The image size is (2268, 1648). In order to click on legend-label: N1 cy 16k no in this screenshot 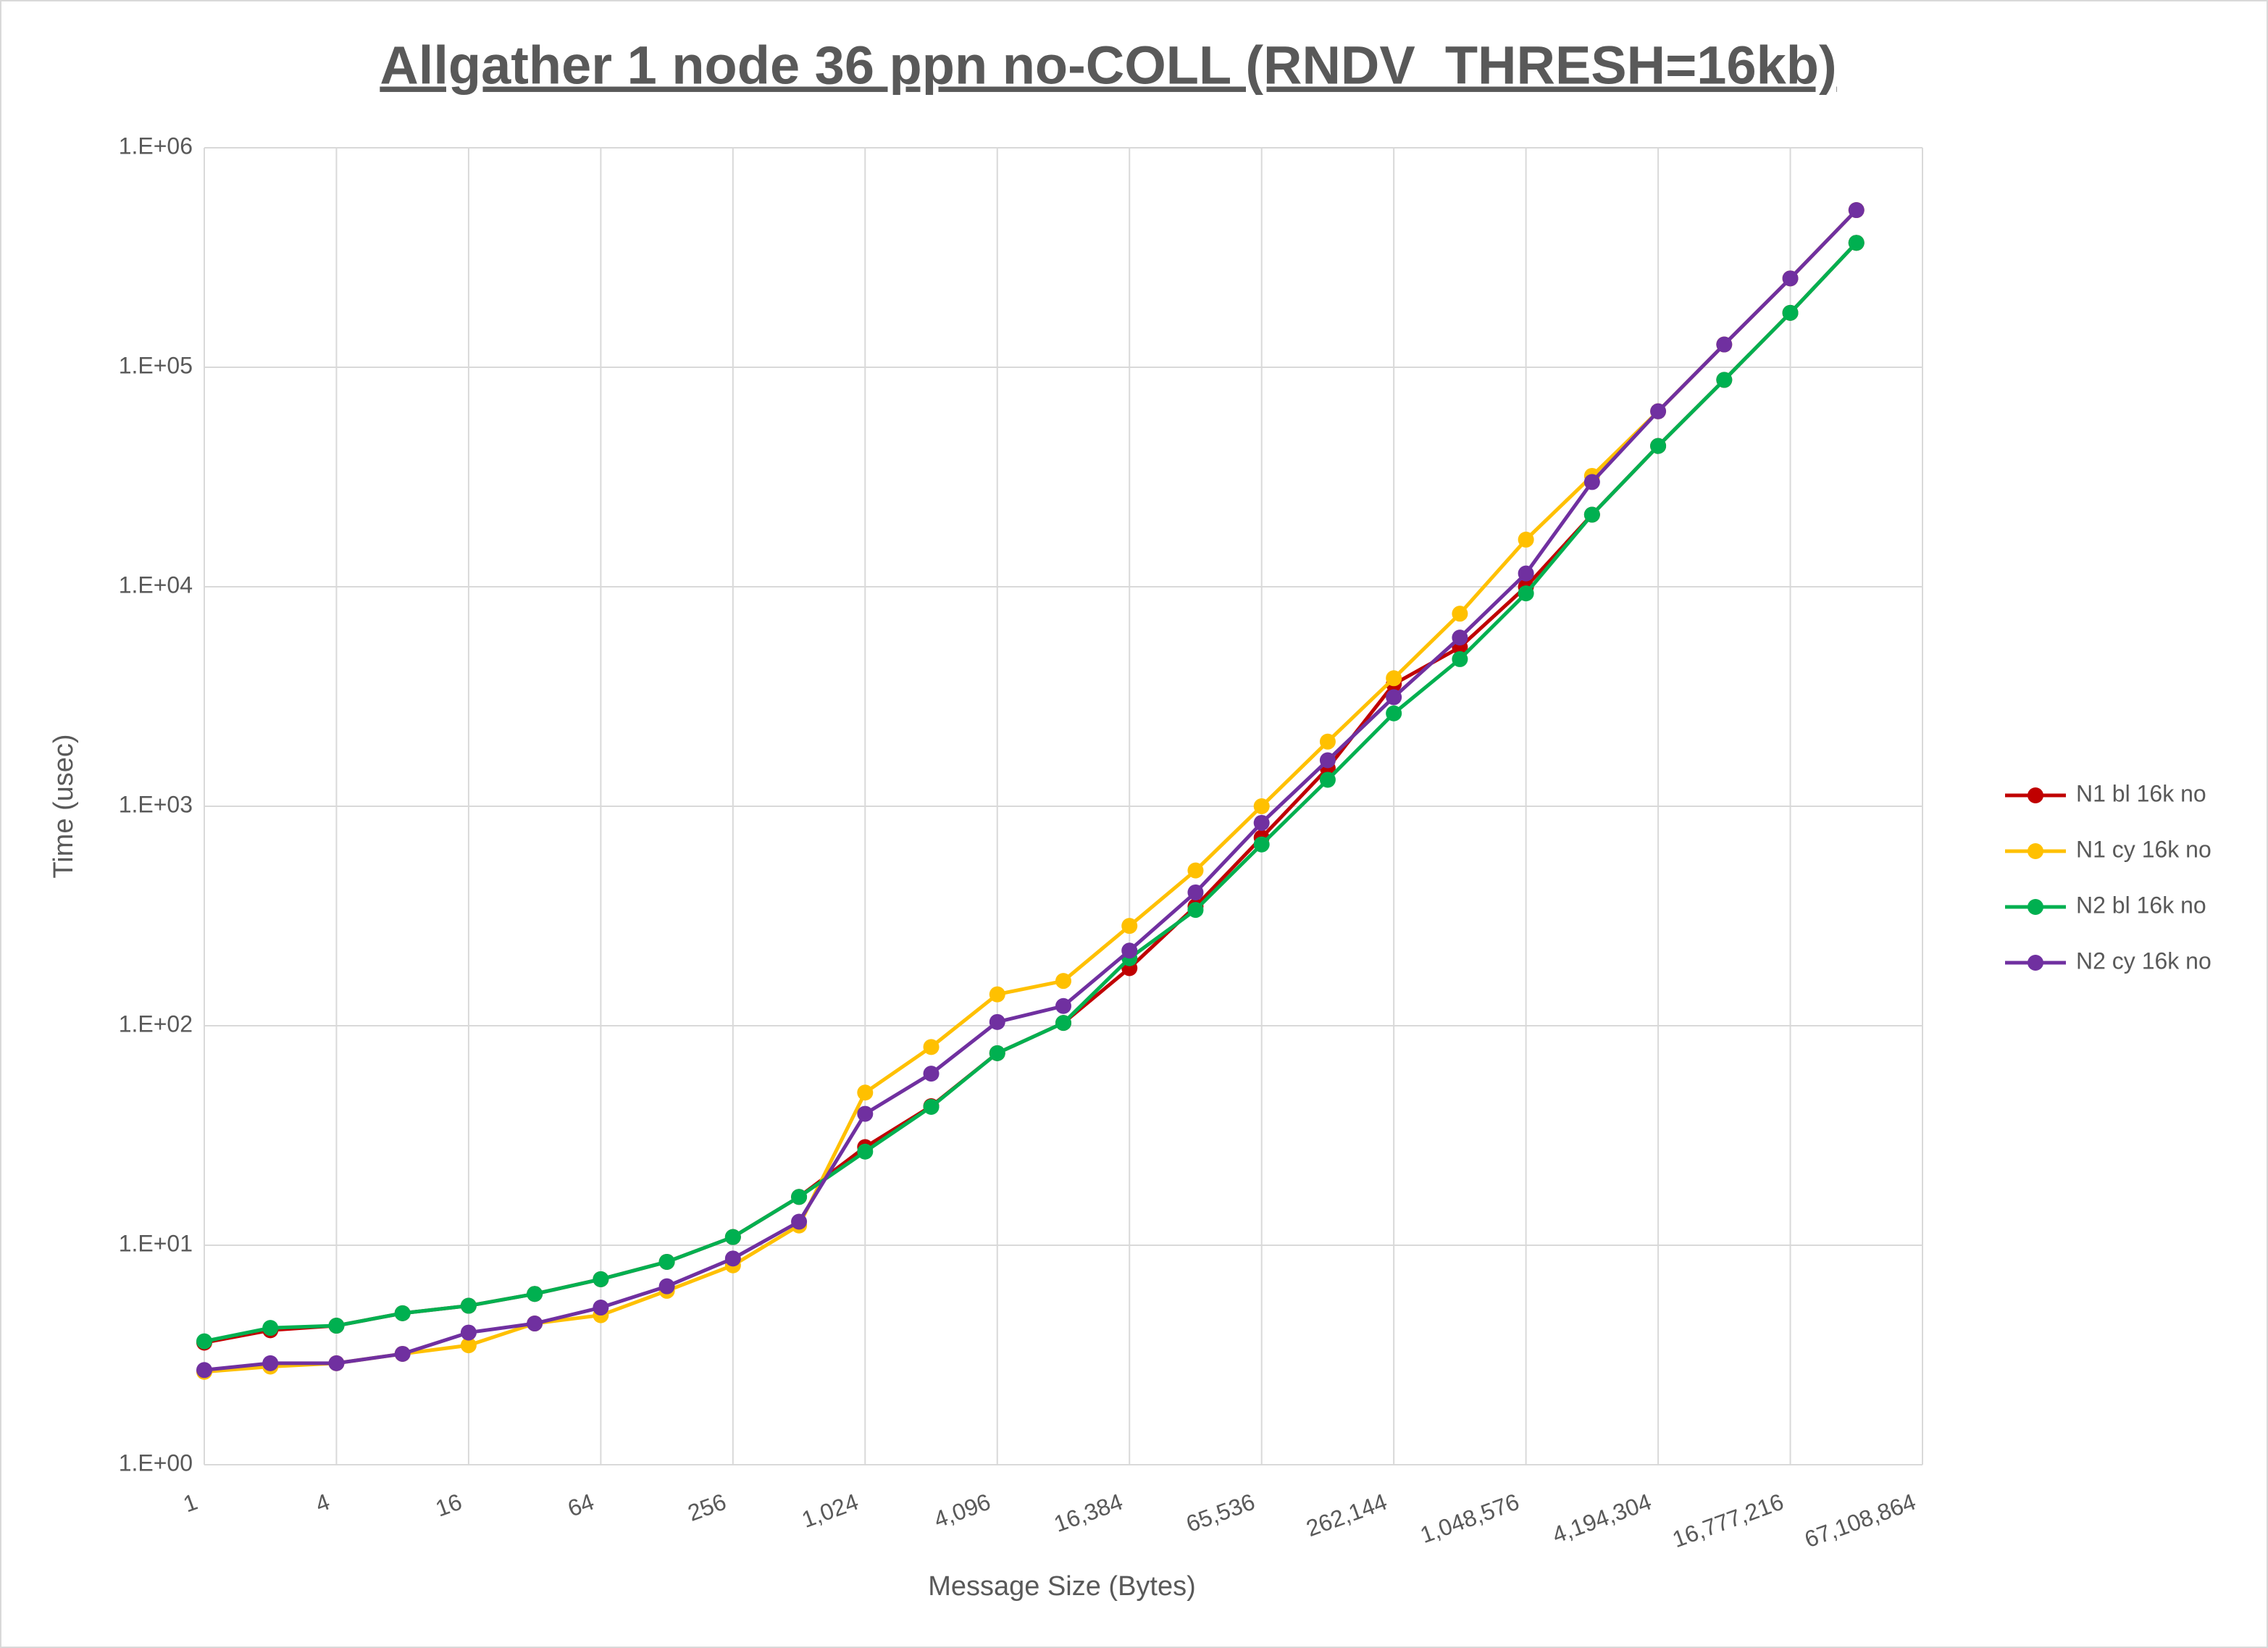, I will do `click(2144, 849)`.